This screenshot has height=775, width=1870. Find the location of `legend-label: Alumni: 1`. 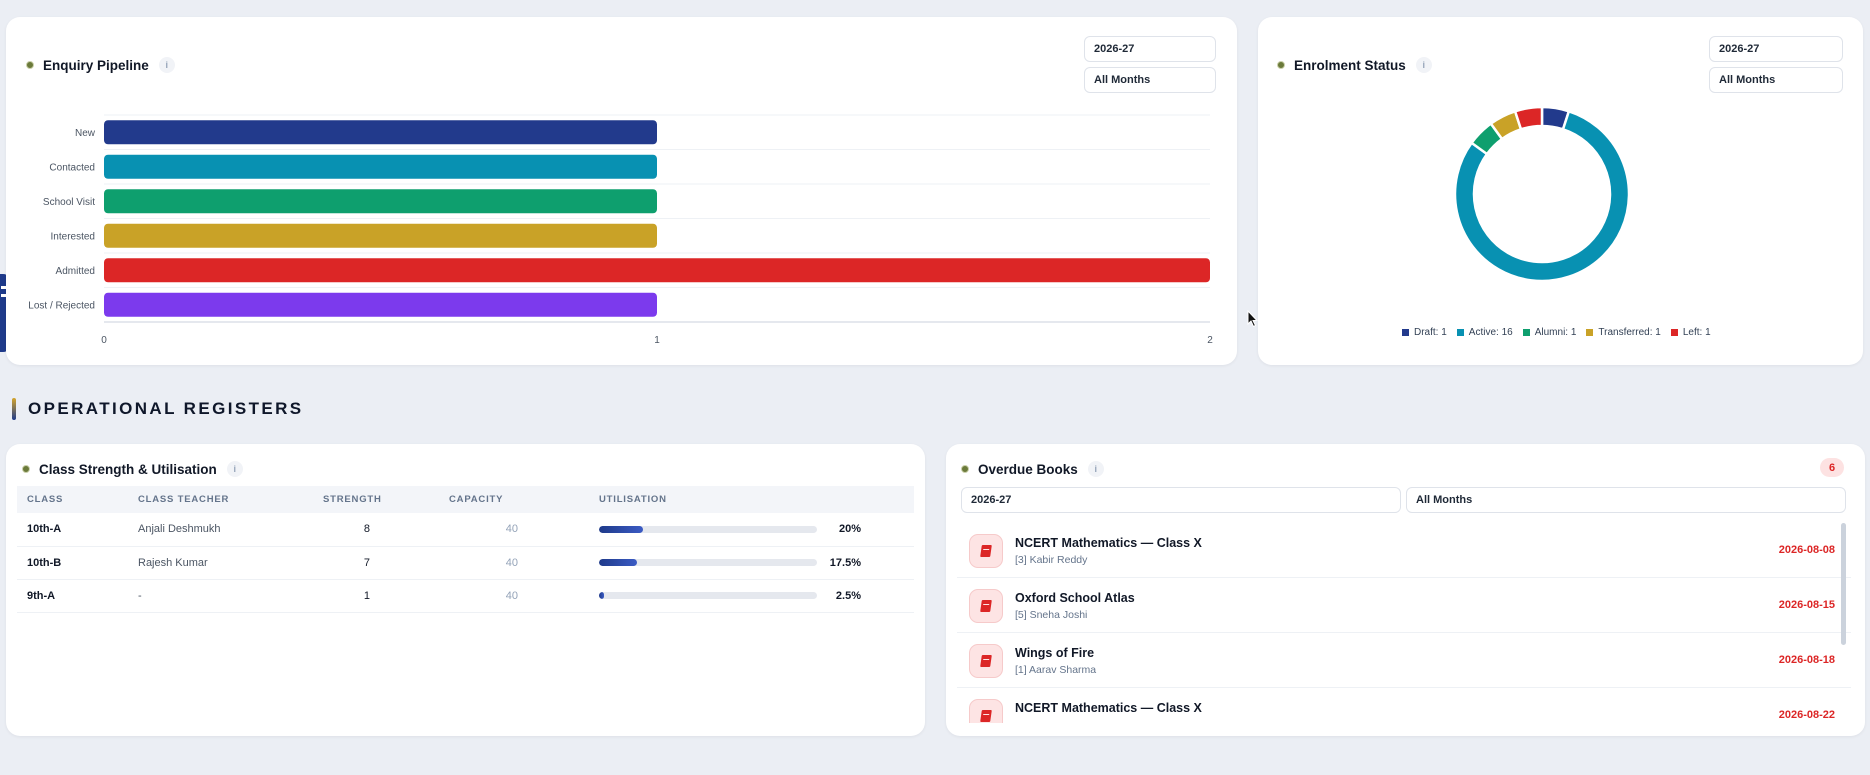

legend-label: Alumni: 1 is located at coordinates (1555, 332).